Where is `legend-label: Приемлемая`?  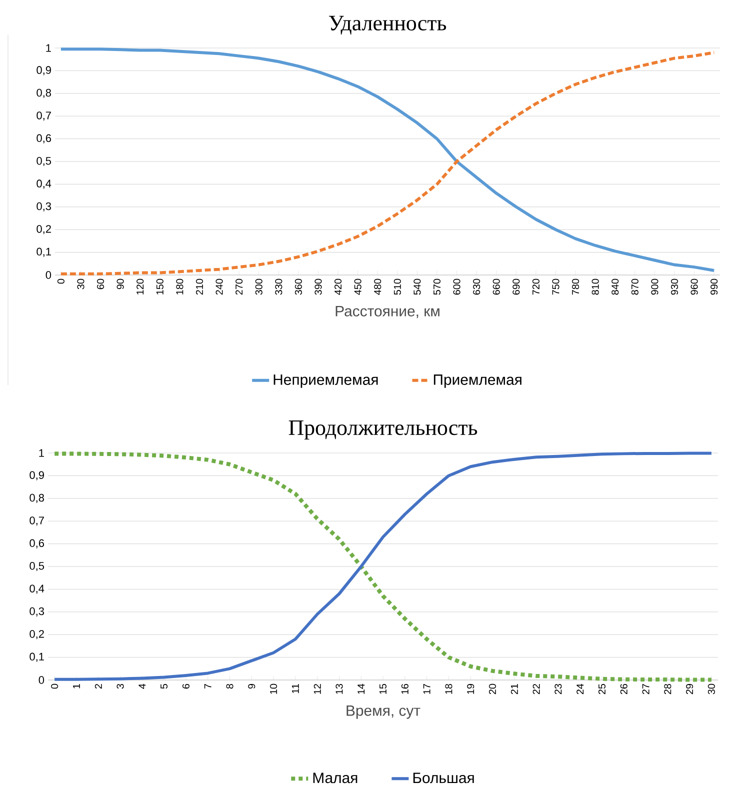 legend-label: Приемлемая is located at coordinates (478, 381).